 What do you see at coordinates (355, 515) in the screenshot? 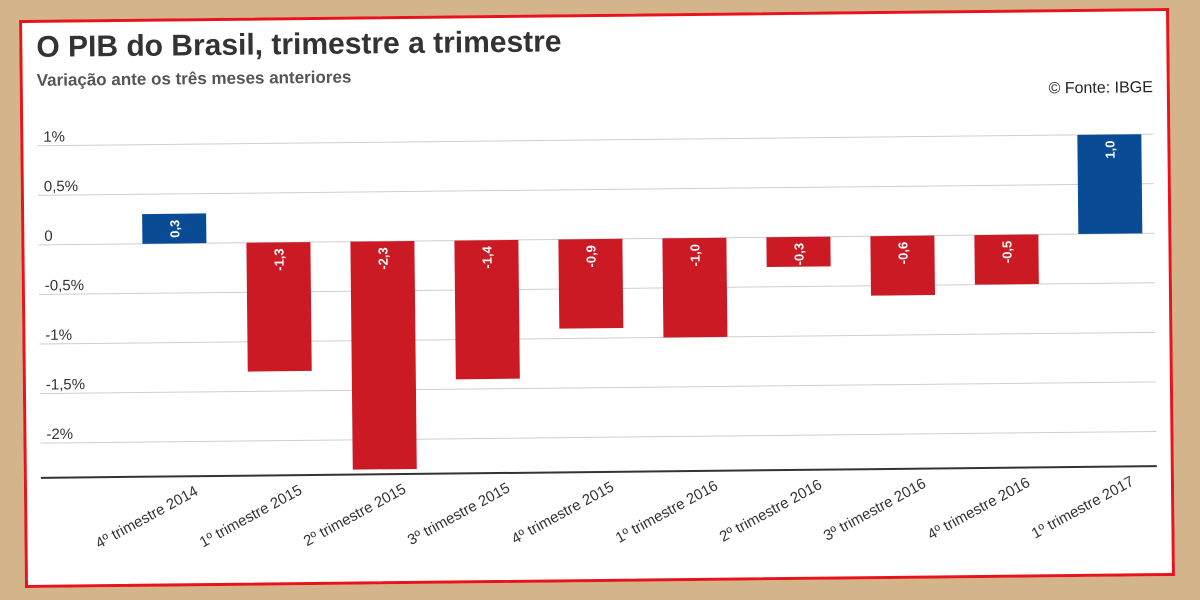
I see `category-label: 2º trimestre 2015` at bounding box center [355, 515].